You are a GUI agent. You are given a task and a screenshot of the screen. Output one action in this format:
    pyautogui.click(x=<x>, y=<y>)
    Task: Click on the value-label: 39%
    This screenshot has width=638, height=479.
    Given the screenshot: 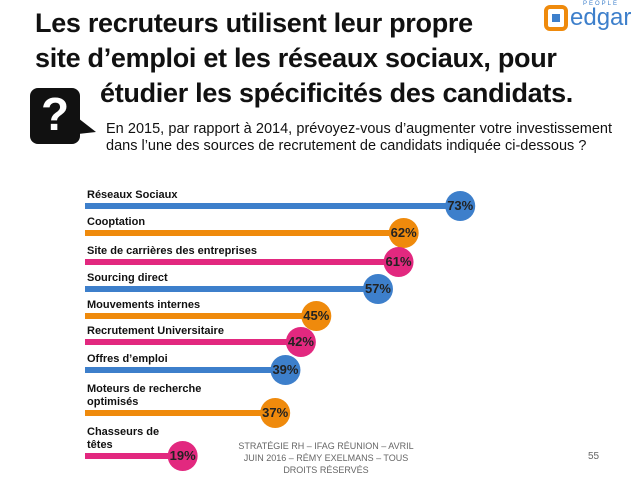 What is the action you would take?
    pyautogui.click(x=285, y=369)
    